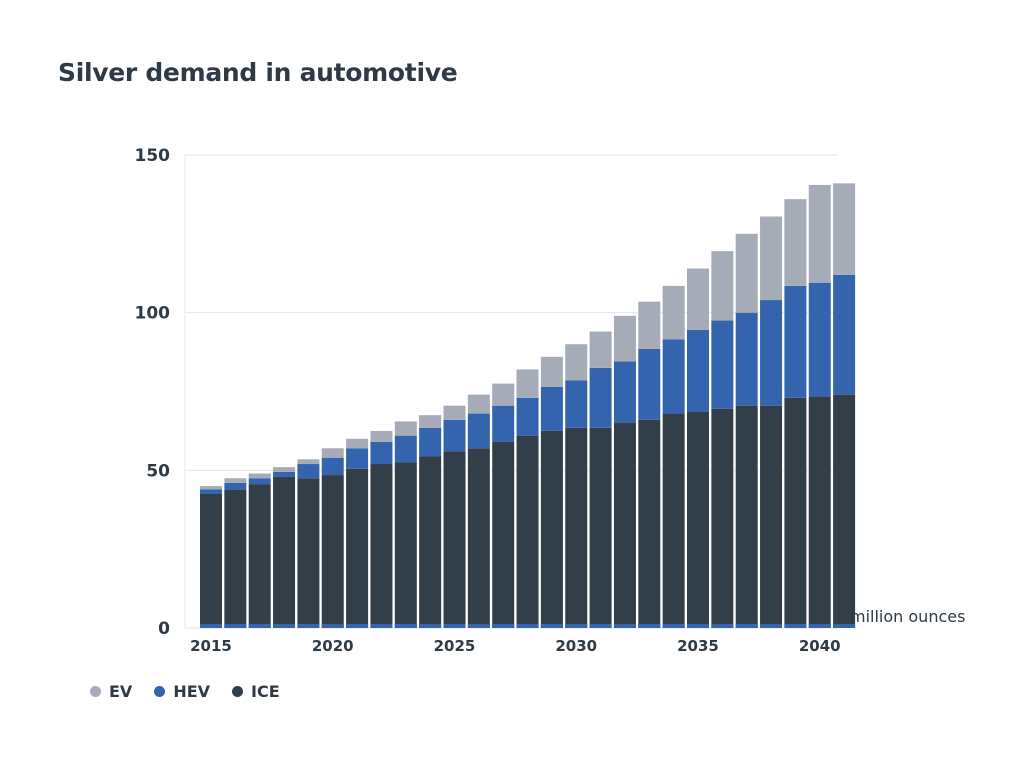 Image resolution: width=1024 pixels, height=775 pixels. What do you see at coordinates (256, 691) in the screenshot?
I see `legend-item-ice: ICE` at bounding box center [256, 691].